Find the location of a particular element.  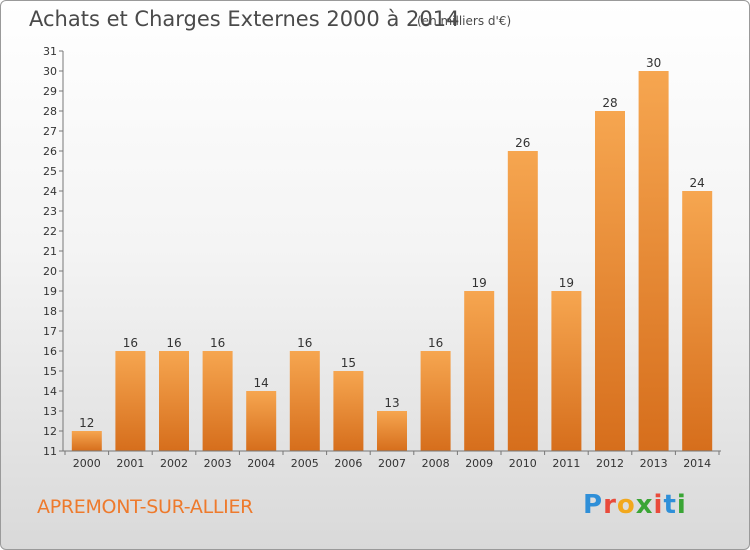

x-tick-label: 2004 is located at coordinates (261, 463).